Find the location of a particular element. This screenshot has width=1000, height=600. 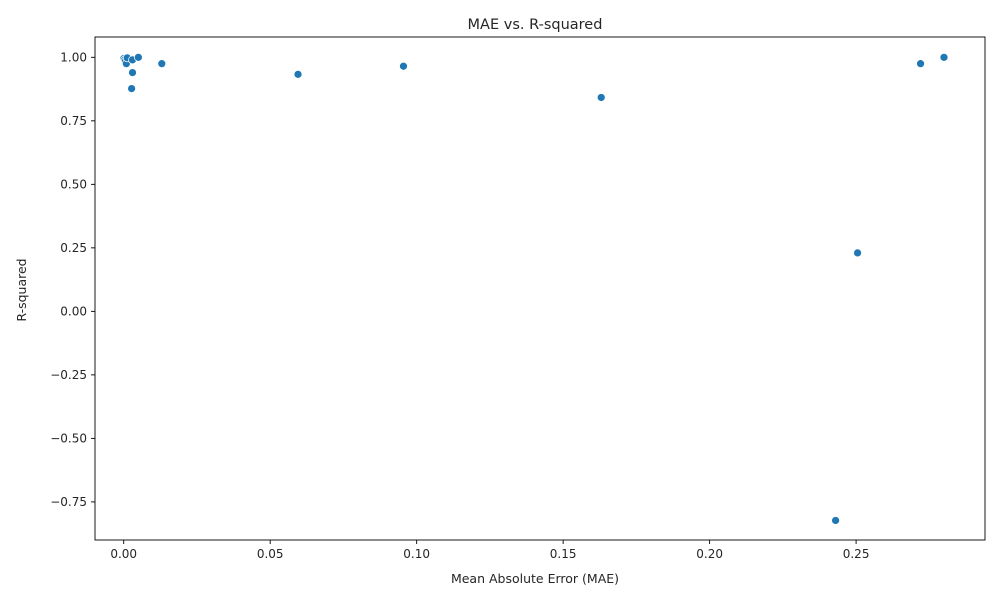

x-tick-label: 0.25 is located at coordinates (856, 554).